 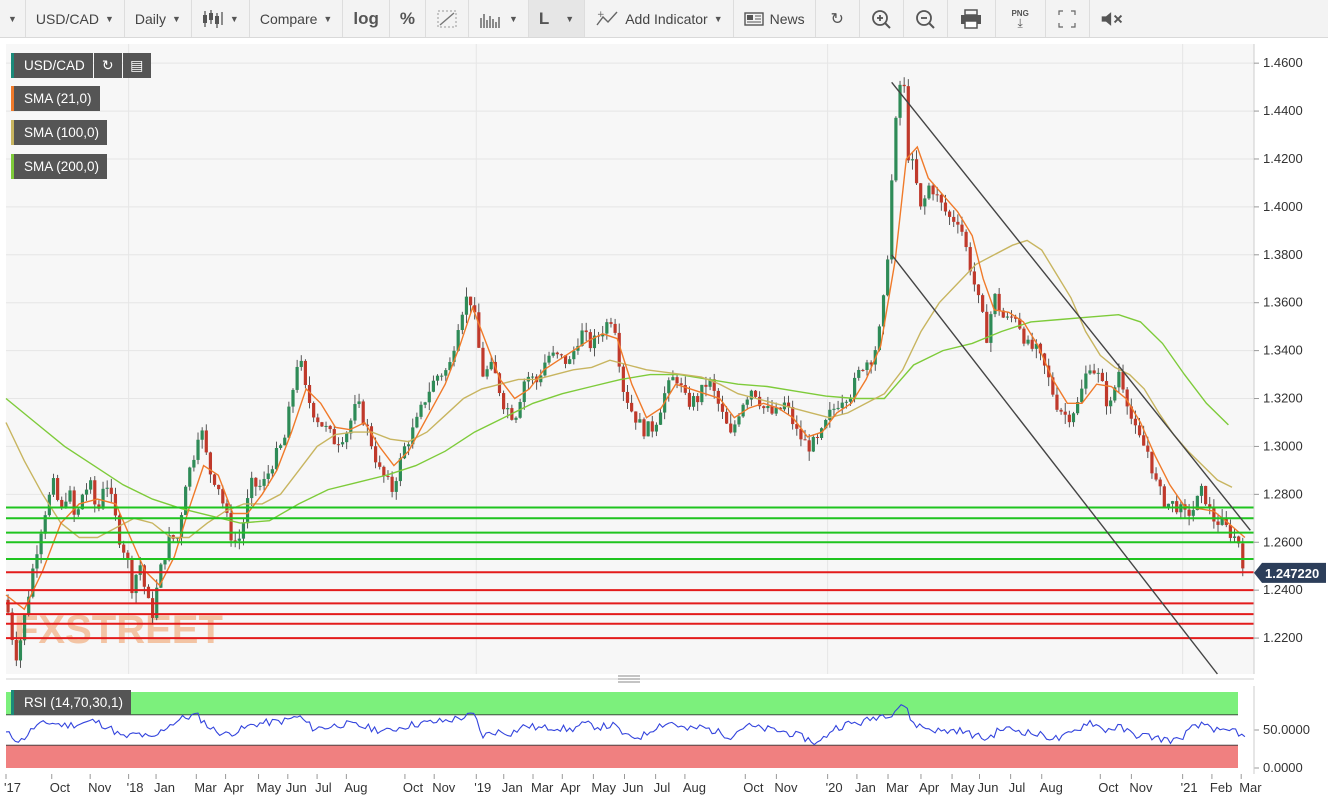 What do you see at coordinates (158, 18) in the screenshot?
I see `interval-selector: Daily ▼` at bounding box center [158, 18].